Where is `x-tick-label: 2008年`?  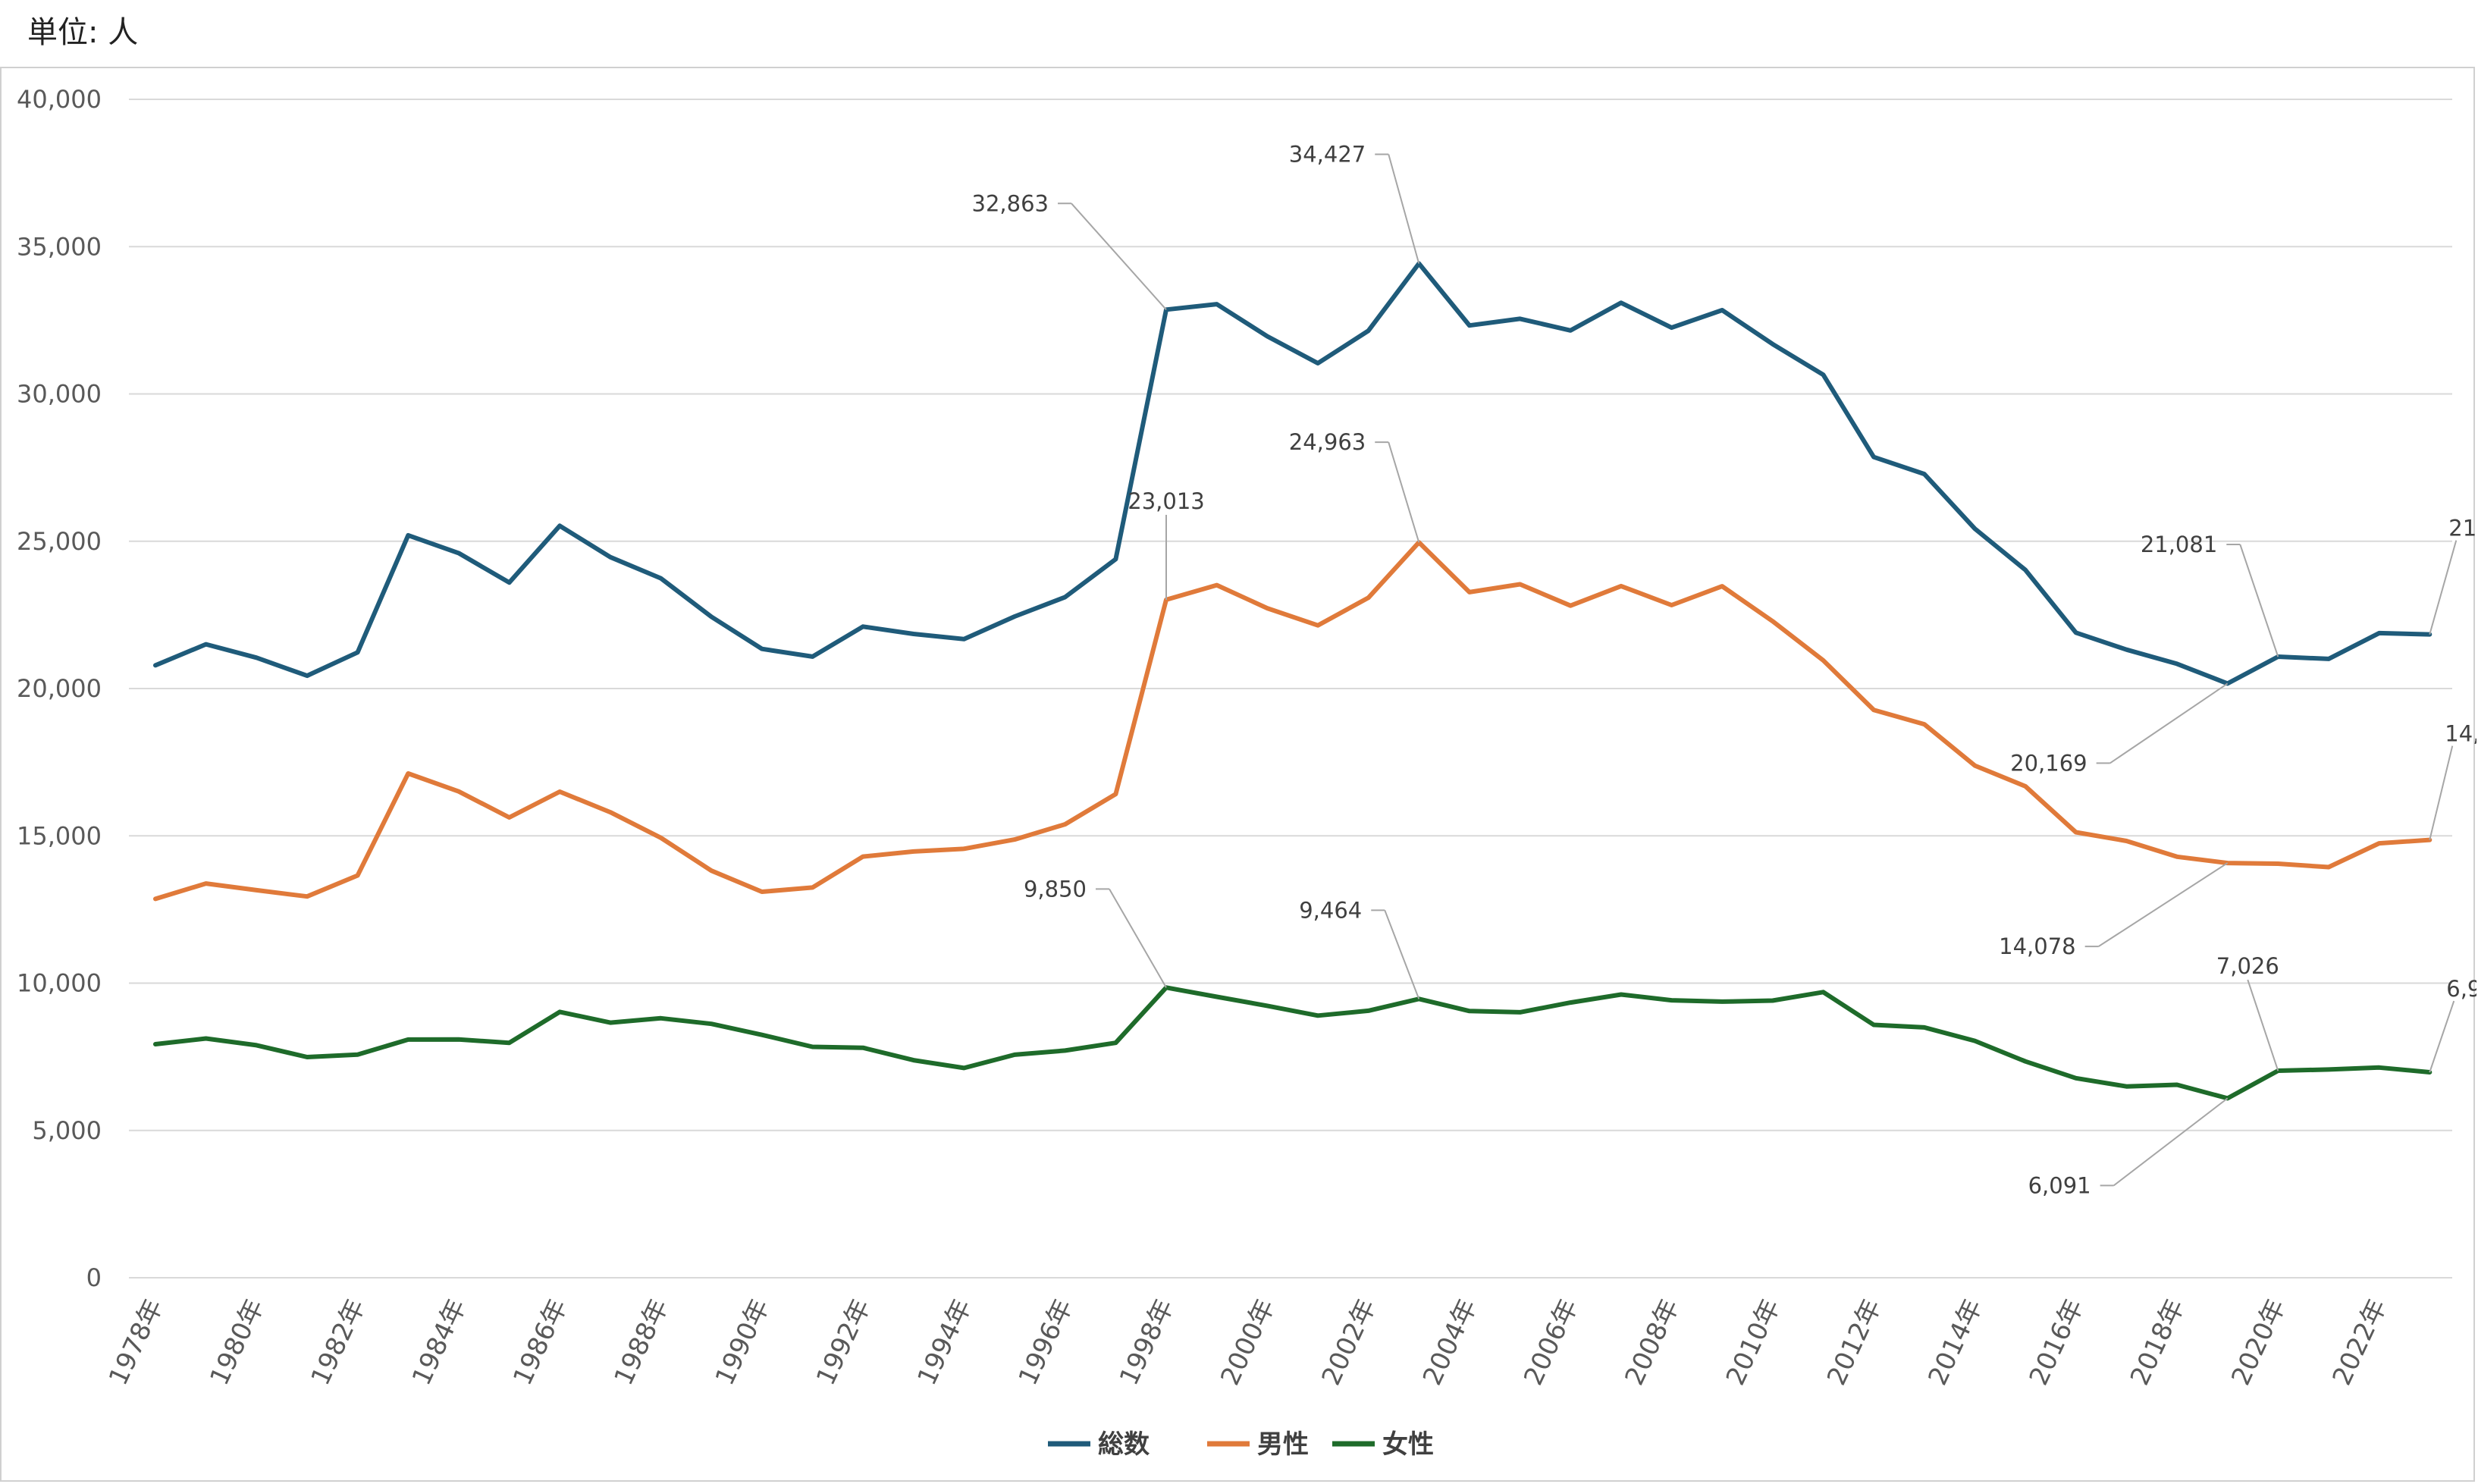
x-tick-label: 2008年 is located at coordinates (1652, 1342).